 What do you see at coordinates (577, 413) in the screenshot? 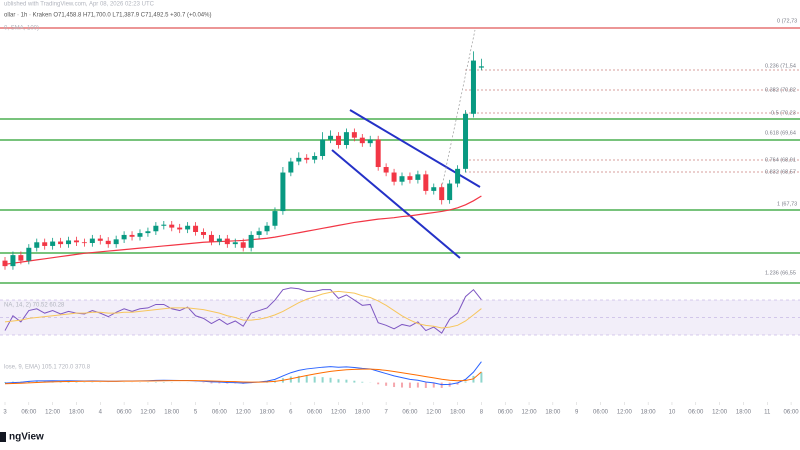
I see `x-tick-label: 9` at bounding box center [577, 413].